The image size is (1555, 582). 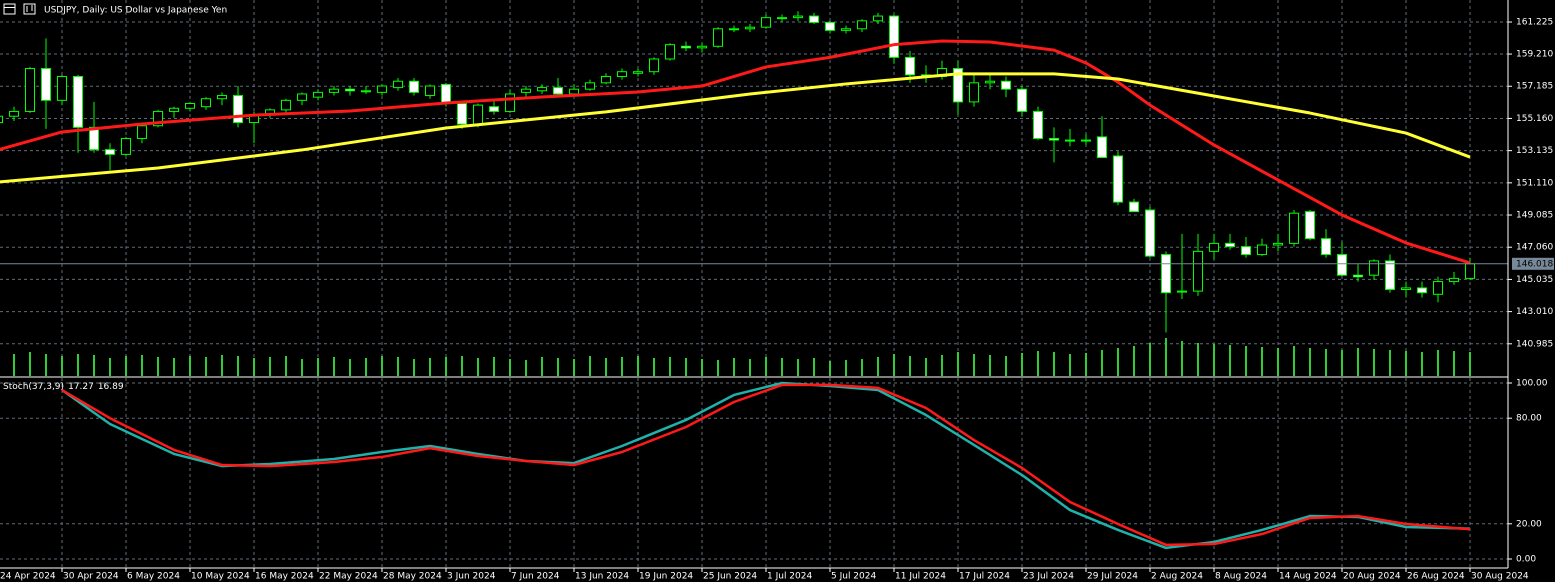 What do you see at coordinates (9, 9) in the screenshot?
I see `icon` at bounding box center [9, 9].